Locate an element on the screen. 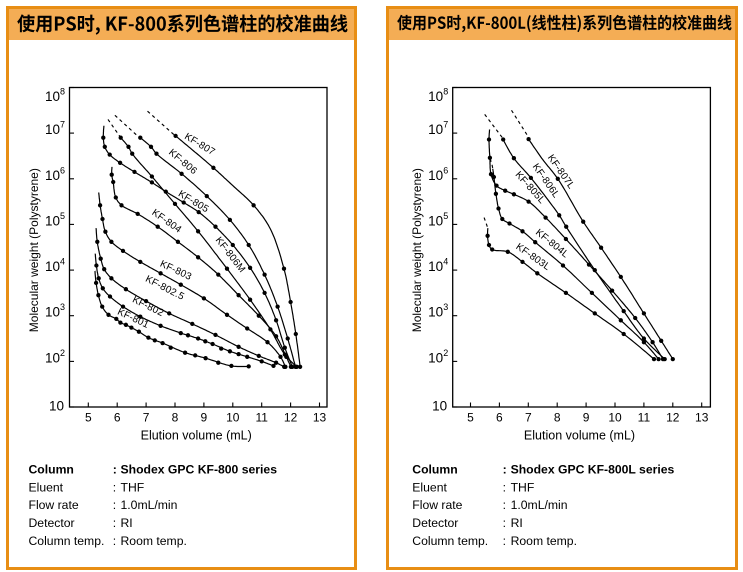 Image resolution: width=743 pixels, height=572 pixels. svg-text: Shodex GPC KF-800 series is located at coordinates (199, 469).